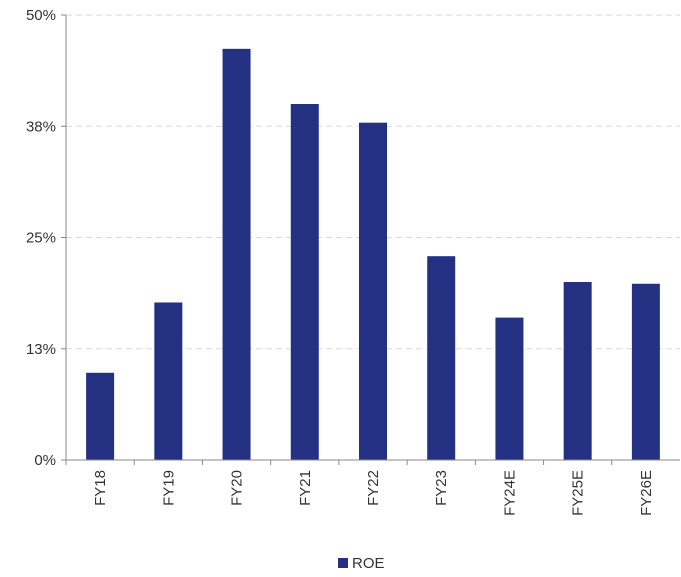 This screenshot has height=577, width=681. I want to click on bar-fy26e, so click(645, 371).